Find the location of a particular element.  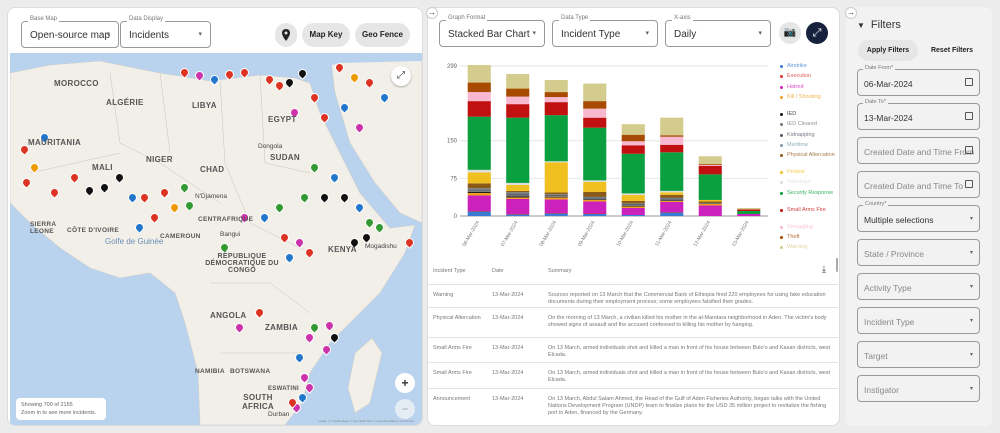

legend-item: Sabotage is located at coordinates (810, 182).